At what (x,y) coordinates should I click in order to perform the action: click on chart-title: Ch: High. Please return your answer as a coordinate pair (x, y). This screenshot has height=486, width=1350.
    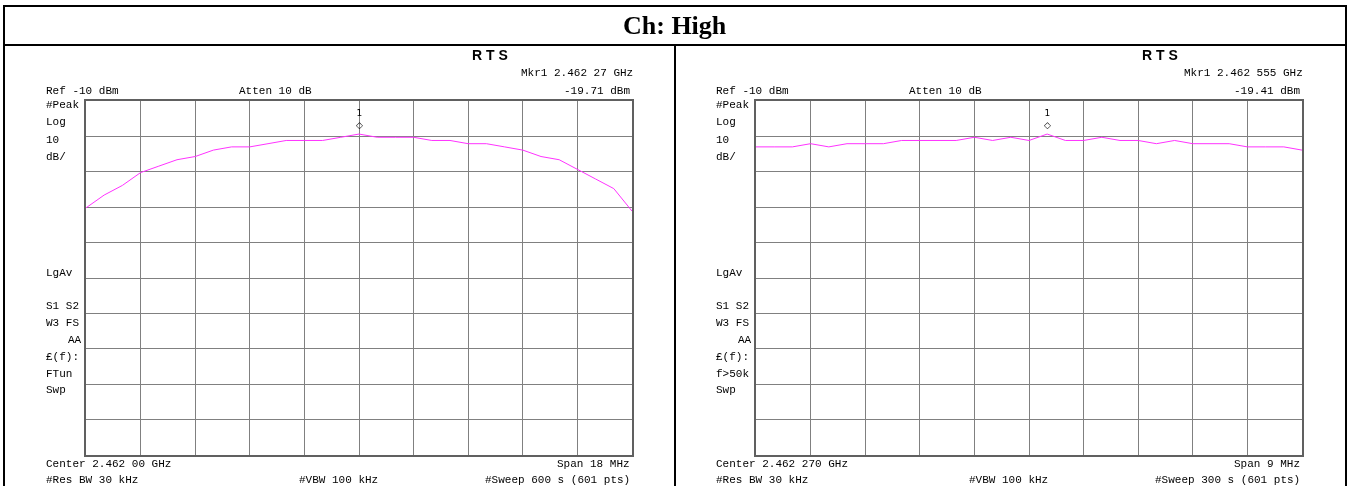
    Looking at the image, I should click on (675, 25).